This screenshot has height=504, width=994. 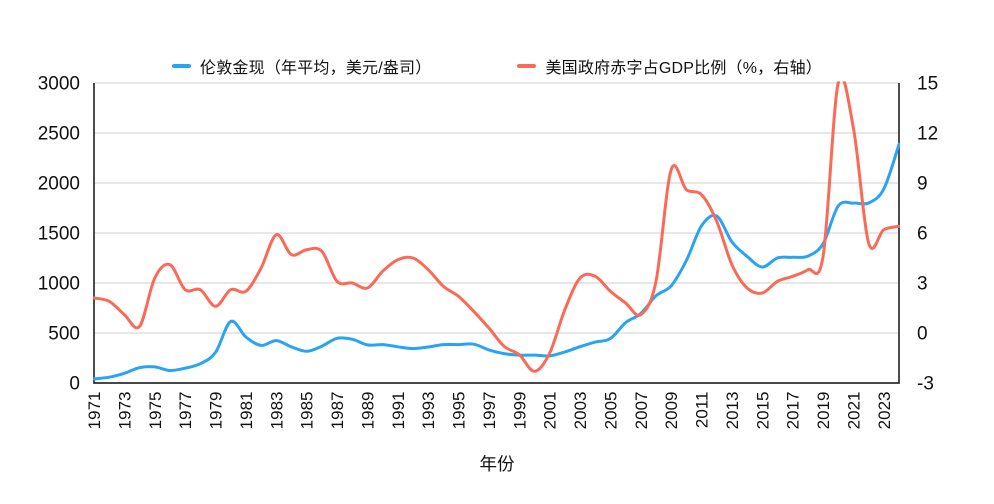 I want to click on deficit-series-label: 美国政府赤字占GDP比例（%，右轴）, so click(x=683, y=68).